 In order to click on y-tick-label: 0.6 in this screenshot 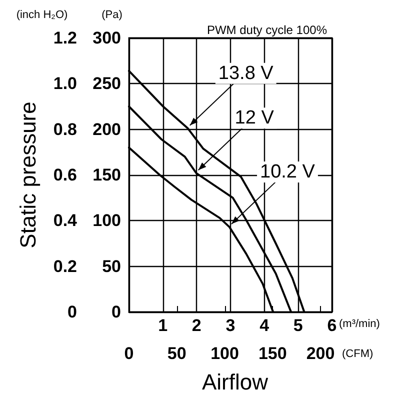, I will do `click(65, 175)`.